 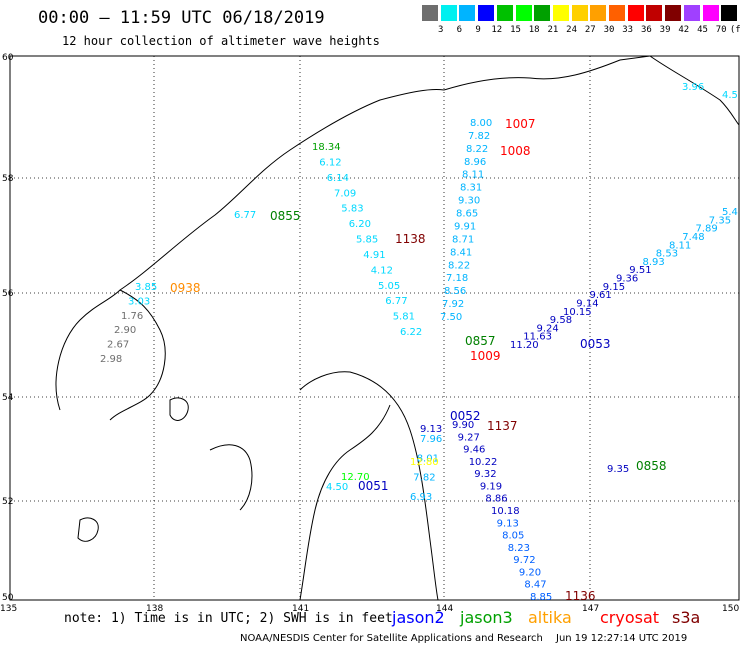 I want to click on scale-label: 42, so click(x=684, y=30).